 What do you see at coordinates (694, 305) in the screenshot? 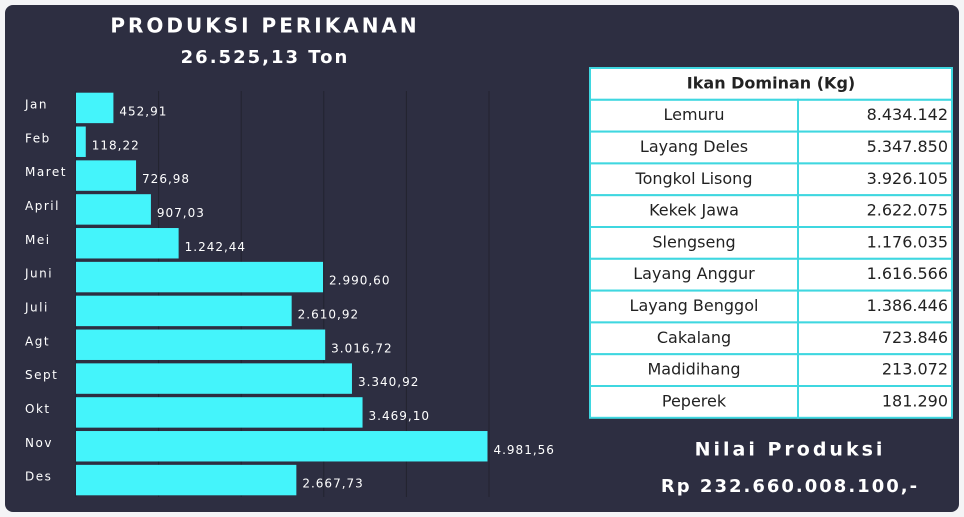
I see `fish-name: Layang Benggol` at bounding box center [694, 305].